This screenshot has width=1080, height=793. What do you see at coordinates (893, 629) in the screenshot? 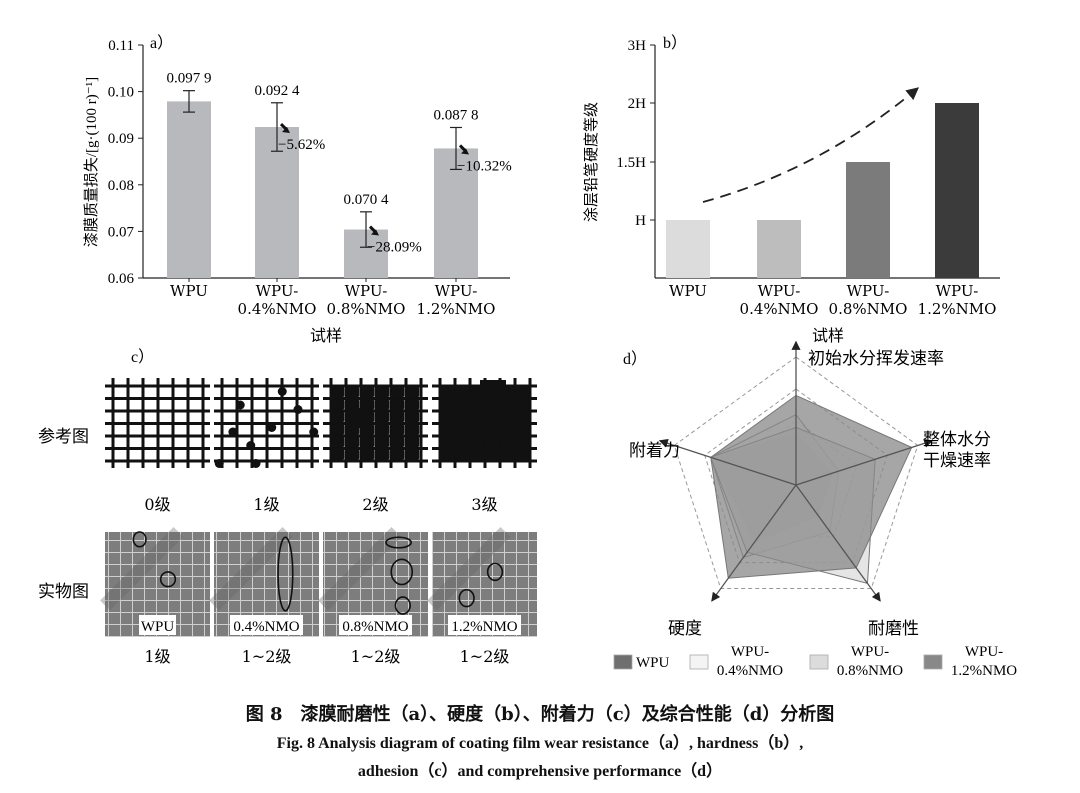
I see `radar-axis-label-line: 耐磨性` at bounding box center [893, 629].